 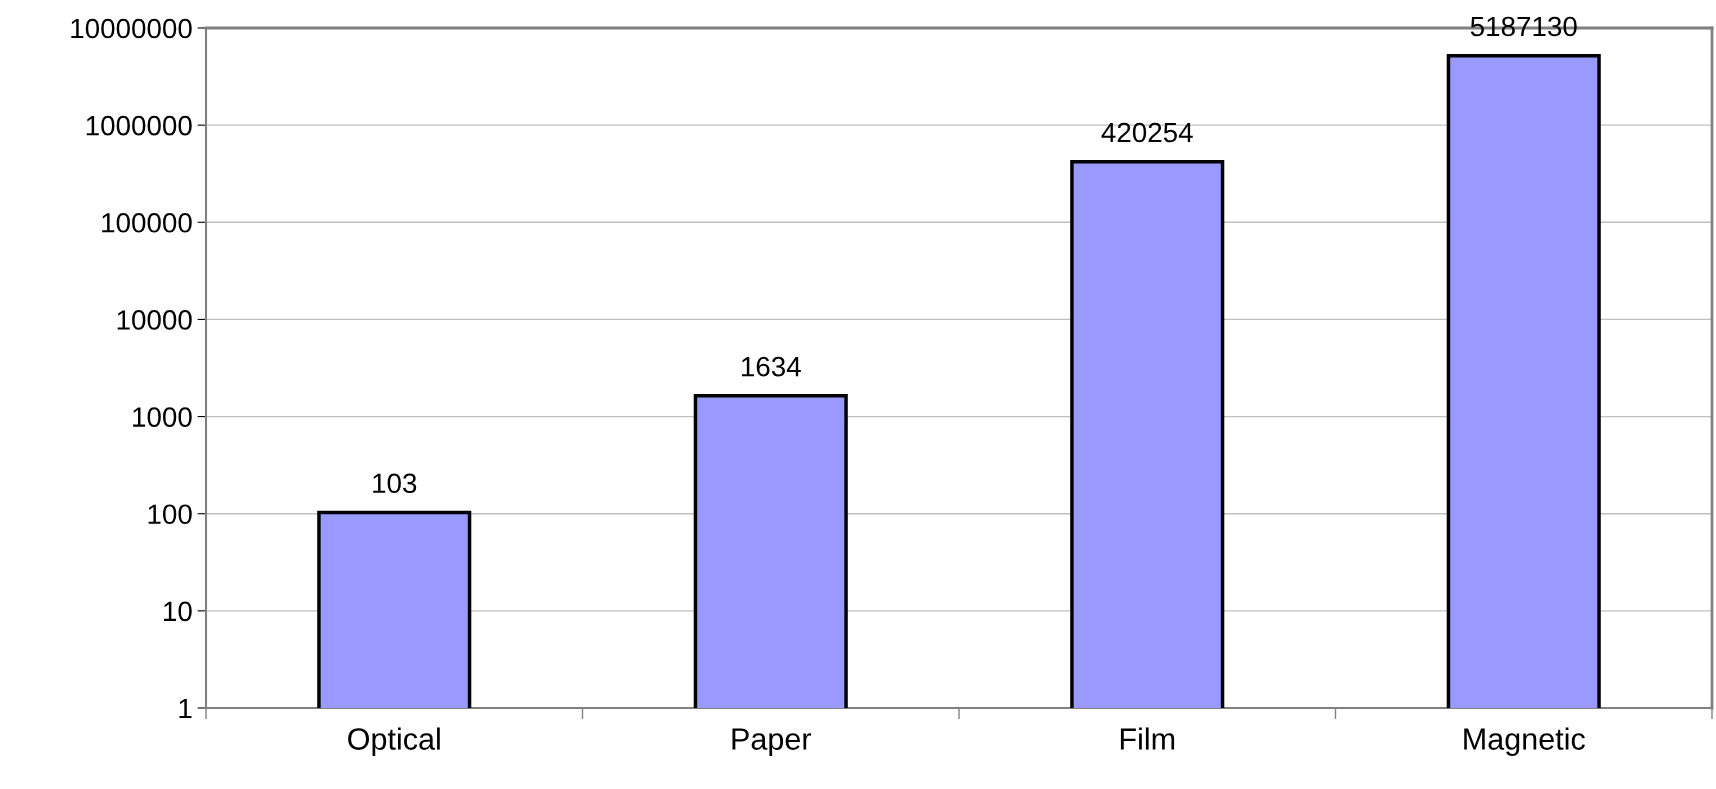 What do you see at coordinates (771, 366) in the screenshot?
I see `data-label: 1634` at bounding box center [771, 366].